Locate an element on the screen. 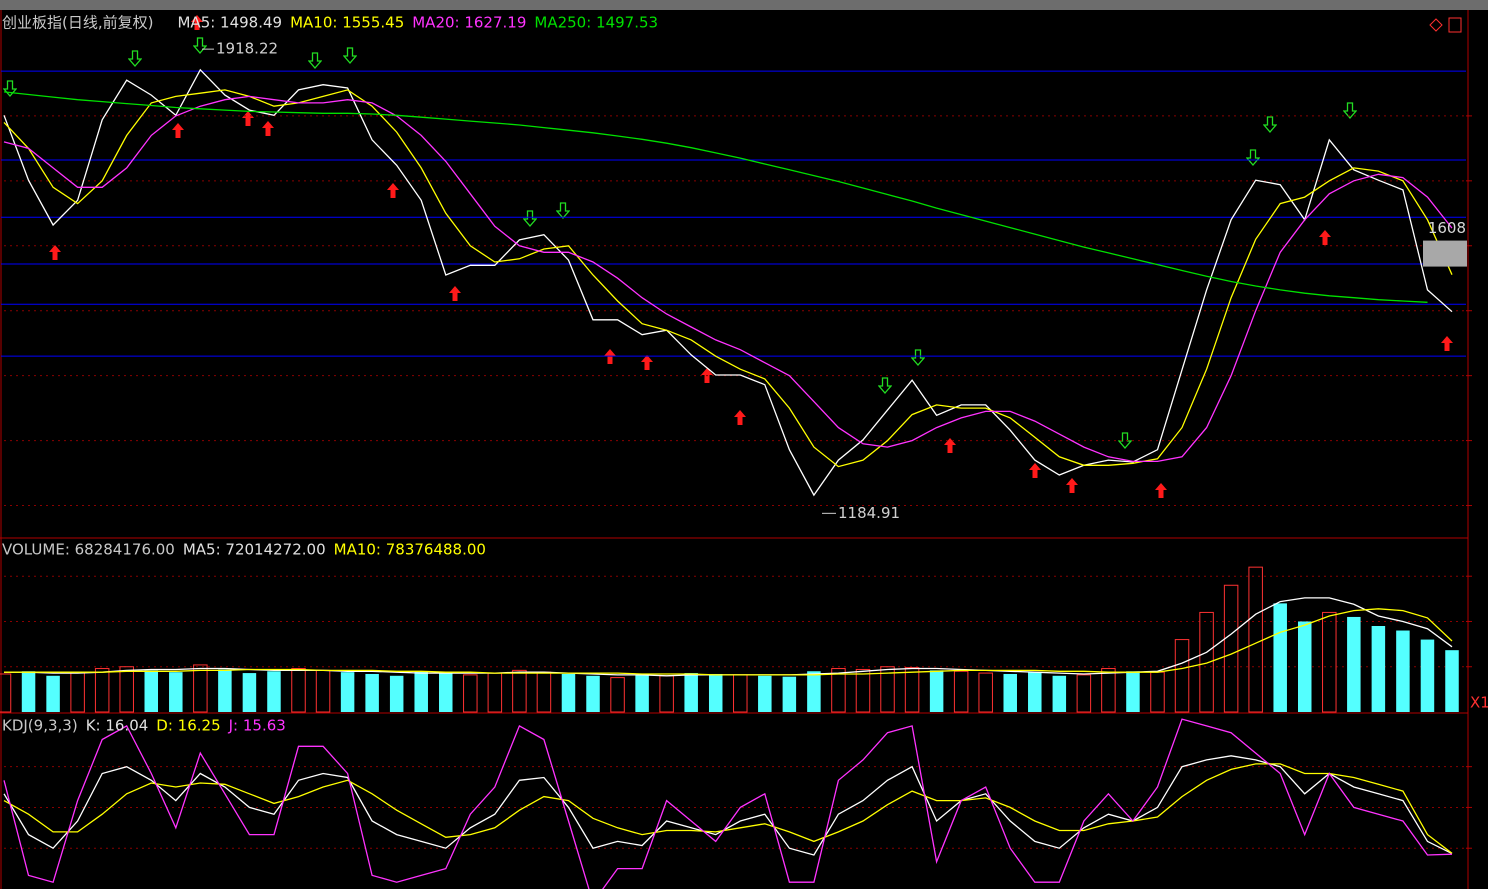 This screenshot has height=889, width=1488. top-toolbar is located at coordinates (744, 5).